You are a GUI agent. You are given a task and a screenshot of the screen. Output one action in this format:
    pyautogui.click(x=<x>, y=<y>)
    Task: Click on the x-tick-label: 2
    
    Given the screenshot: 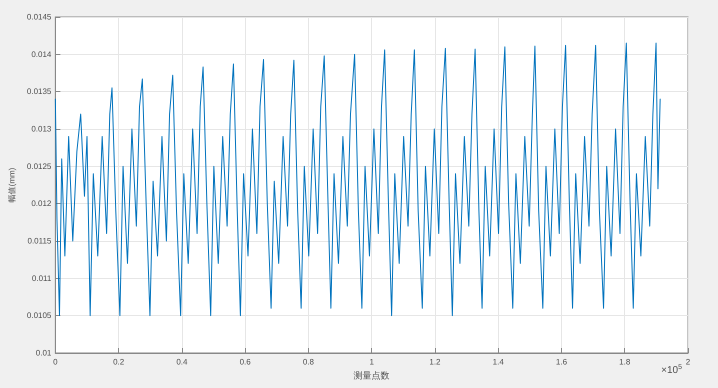 What is the action you would take?
    pyautogui.click(x=688, y=362)
    